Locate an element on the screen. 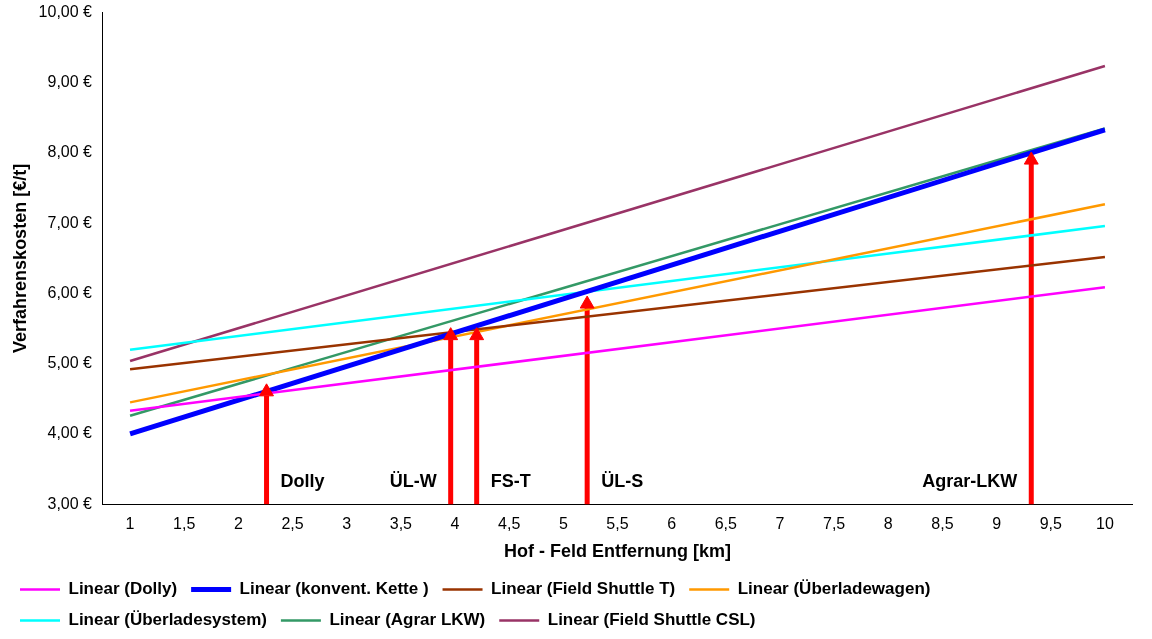 The image size is (1152, 639). legend-label: Linear (Überladewagen) is located at coordinates (834, 589).